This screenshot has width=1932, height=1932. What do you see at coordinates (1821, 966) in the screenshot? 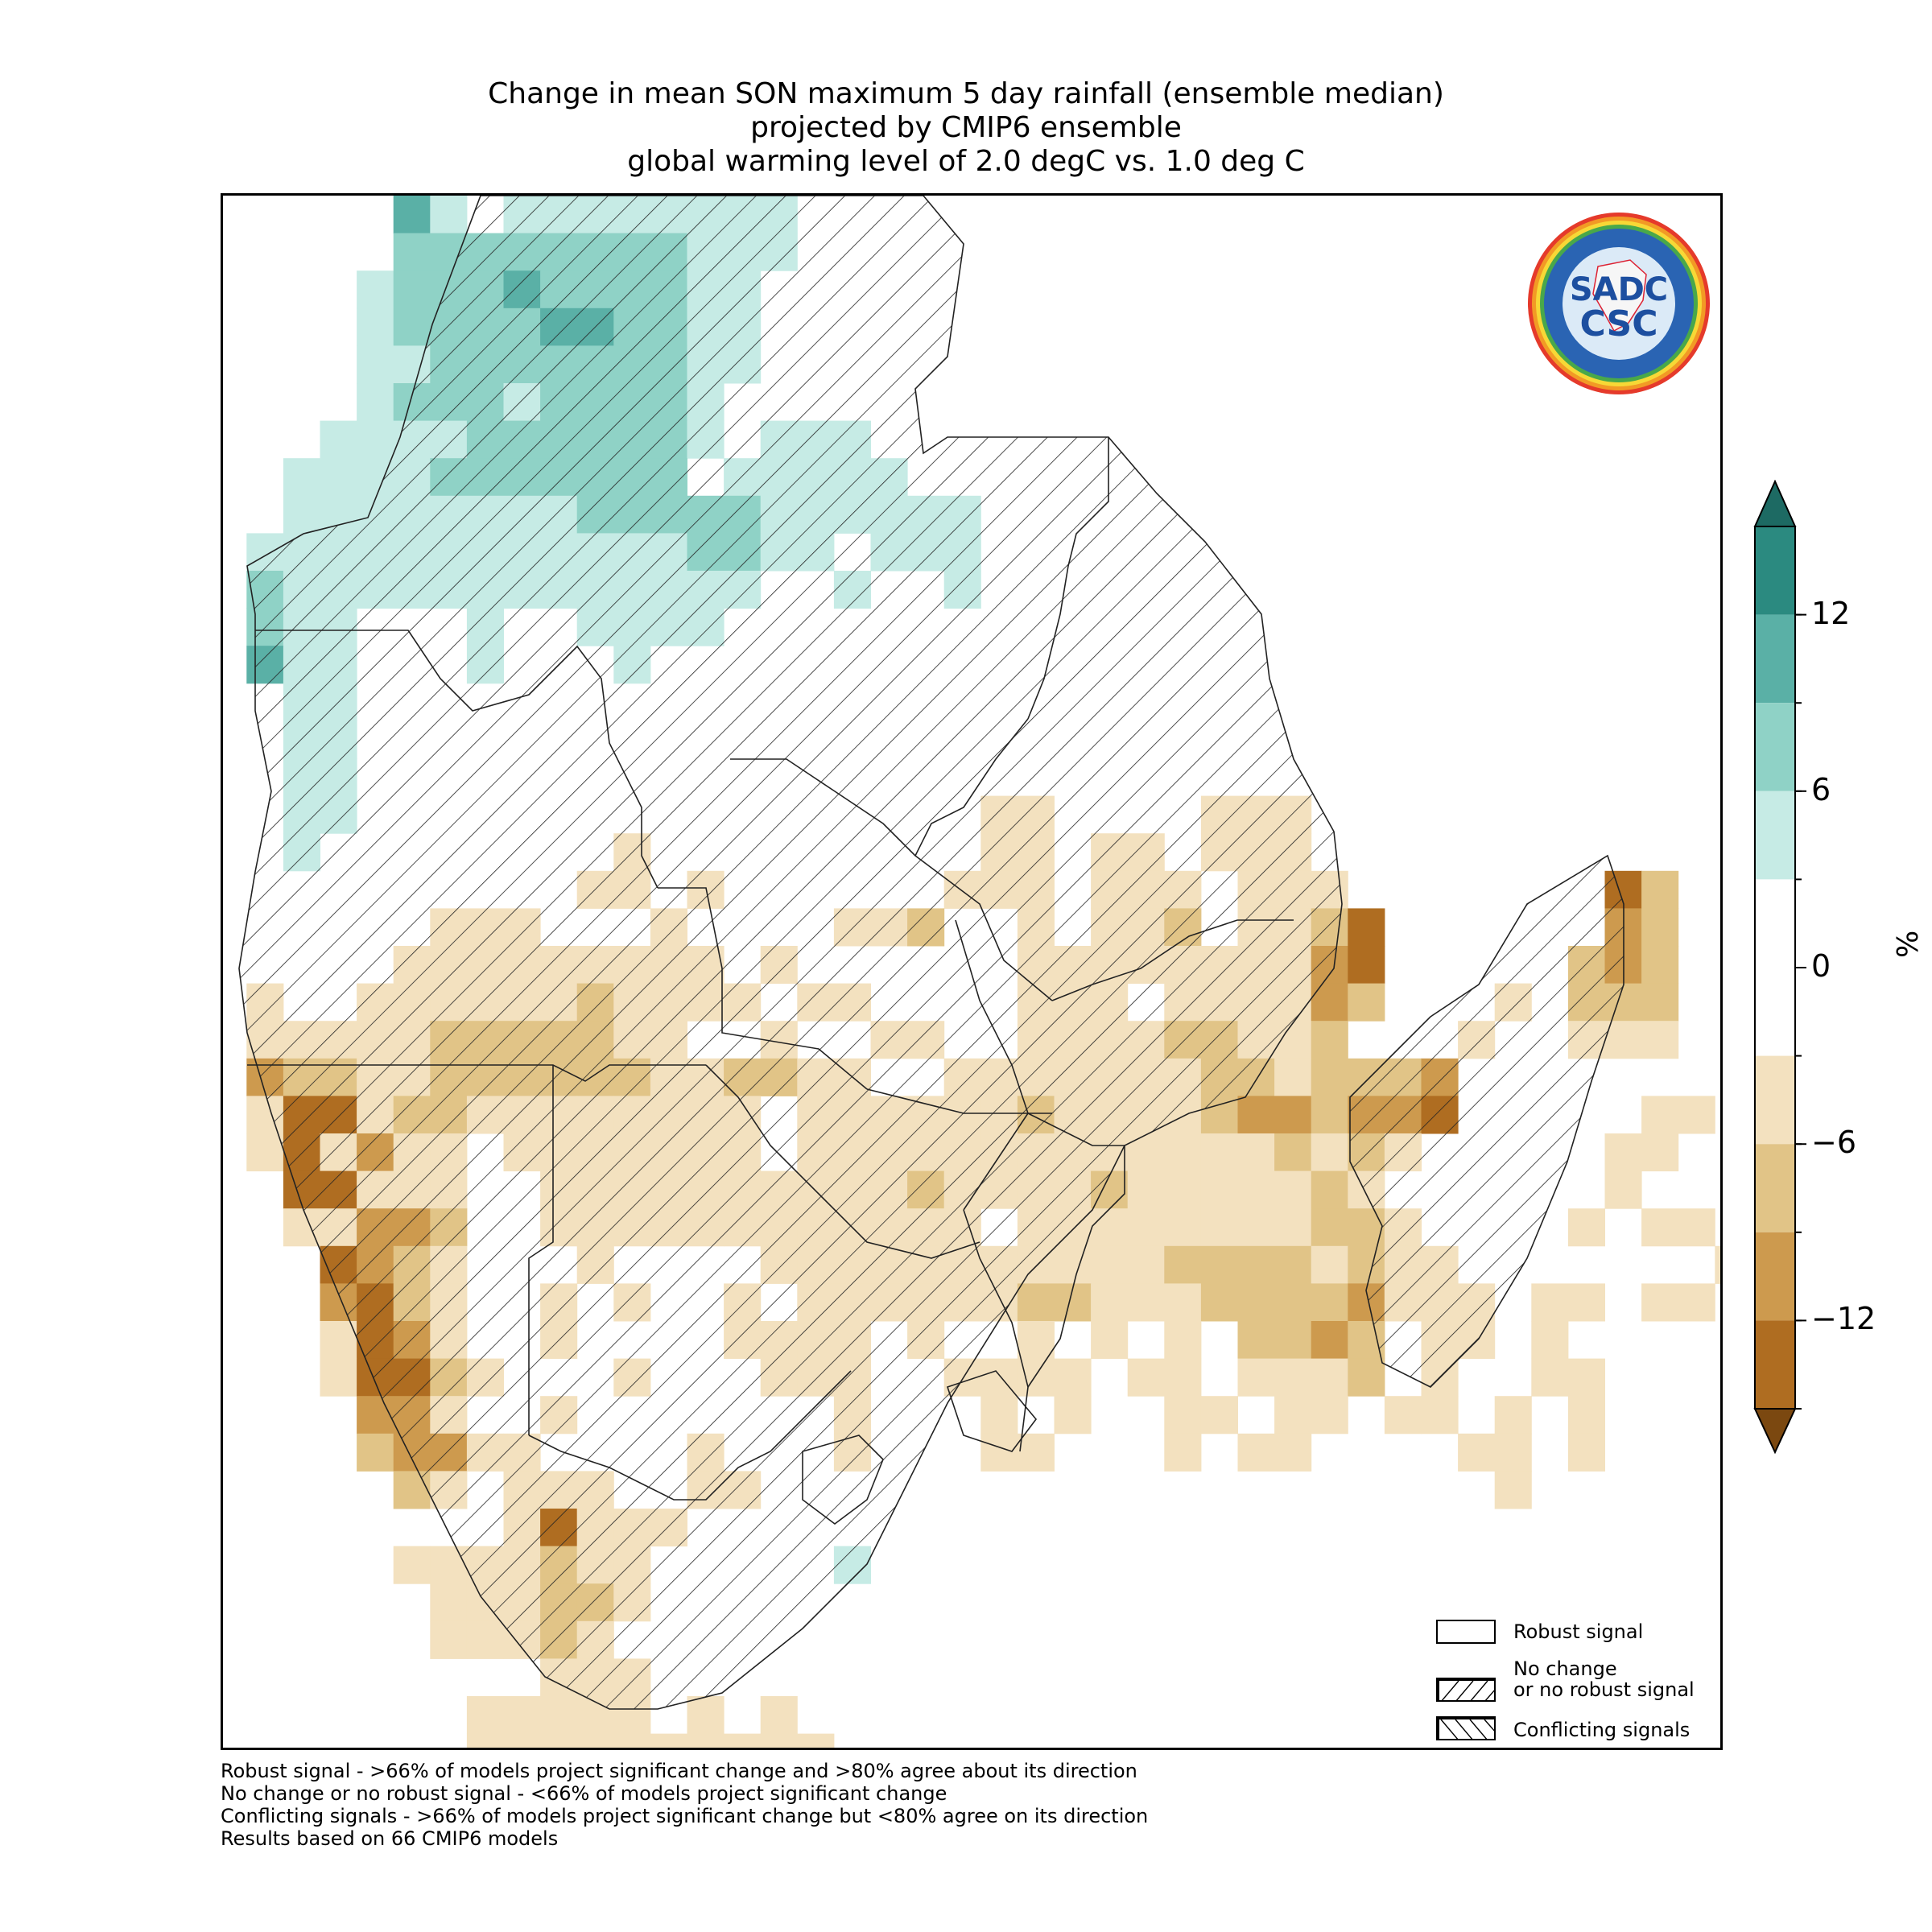
I see `colorbar-tick-label: 0` at bounding box center [1821, 966].